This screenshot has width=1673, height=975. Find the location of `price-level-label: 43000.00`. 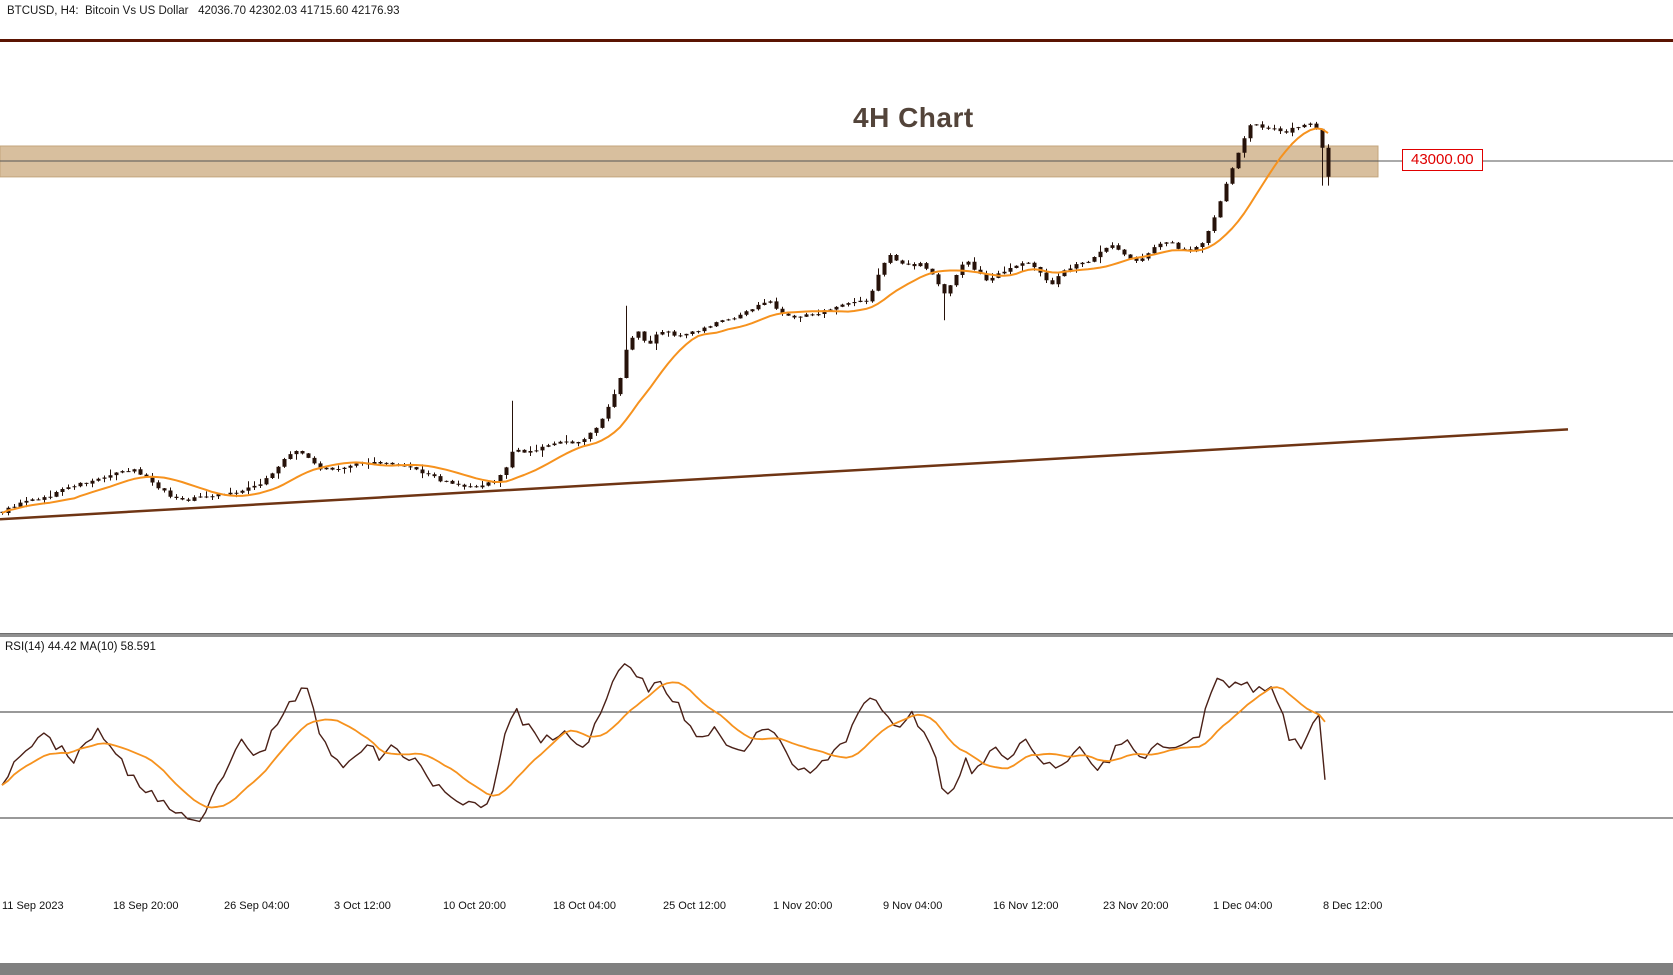

price-level-label: 43000.00 is located at coordinates (1442, 160).